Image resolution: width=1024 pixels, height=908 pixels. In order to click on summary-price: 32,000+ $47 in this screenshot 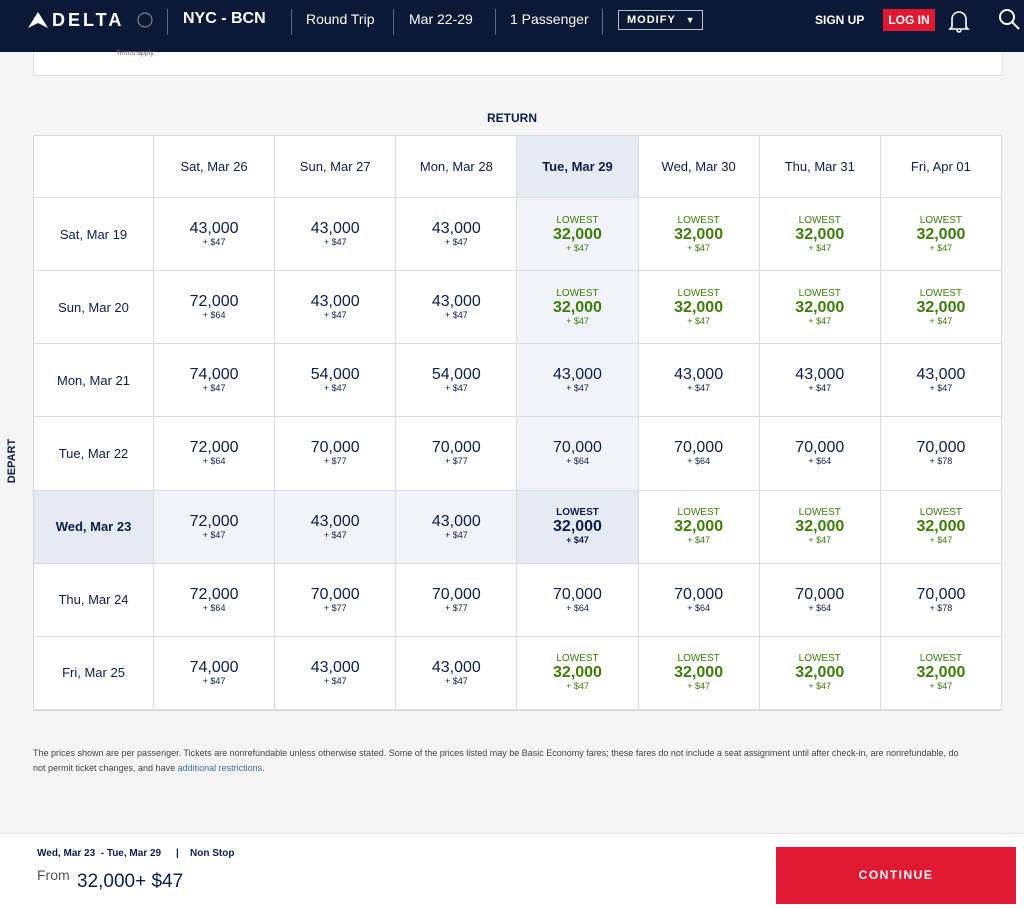, I will do `click(130, 881)`.